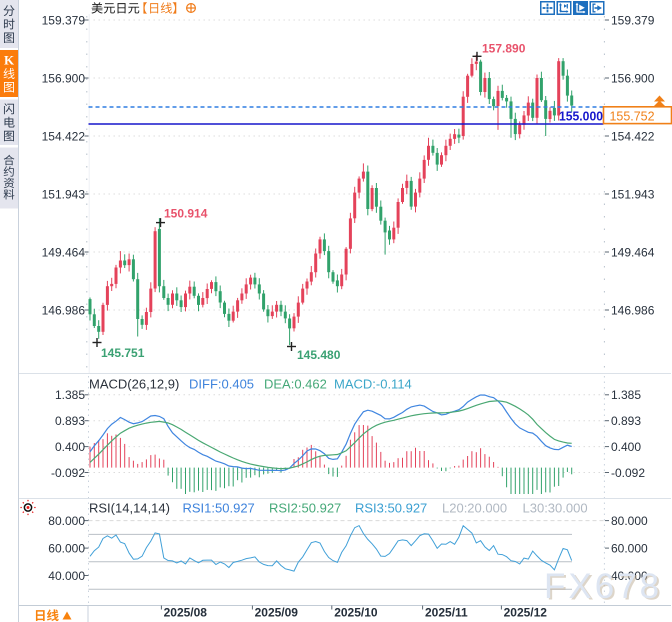 This screenshot has width=672, height=622. Describe the element at coordinates (356, 613) in the screenshot. I see `svg-text: 2025/10` at that location.